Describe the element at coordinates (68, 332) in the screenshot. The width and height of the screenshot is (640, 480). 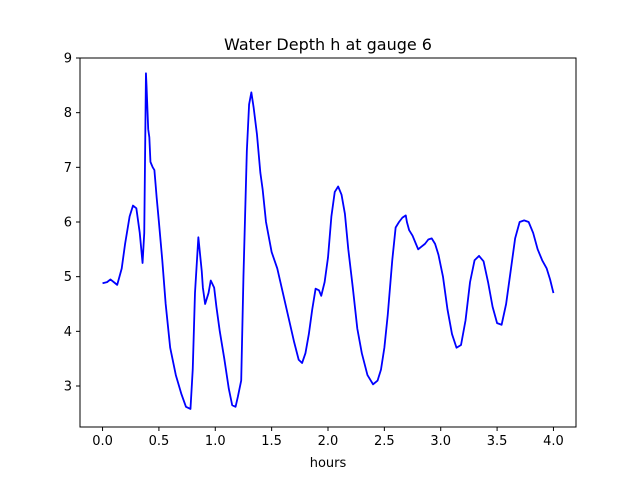
I see `y-tick-label: 4` at that location.